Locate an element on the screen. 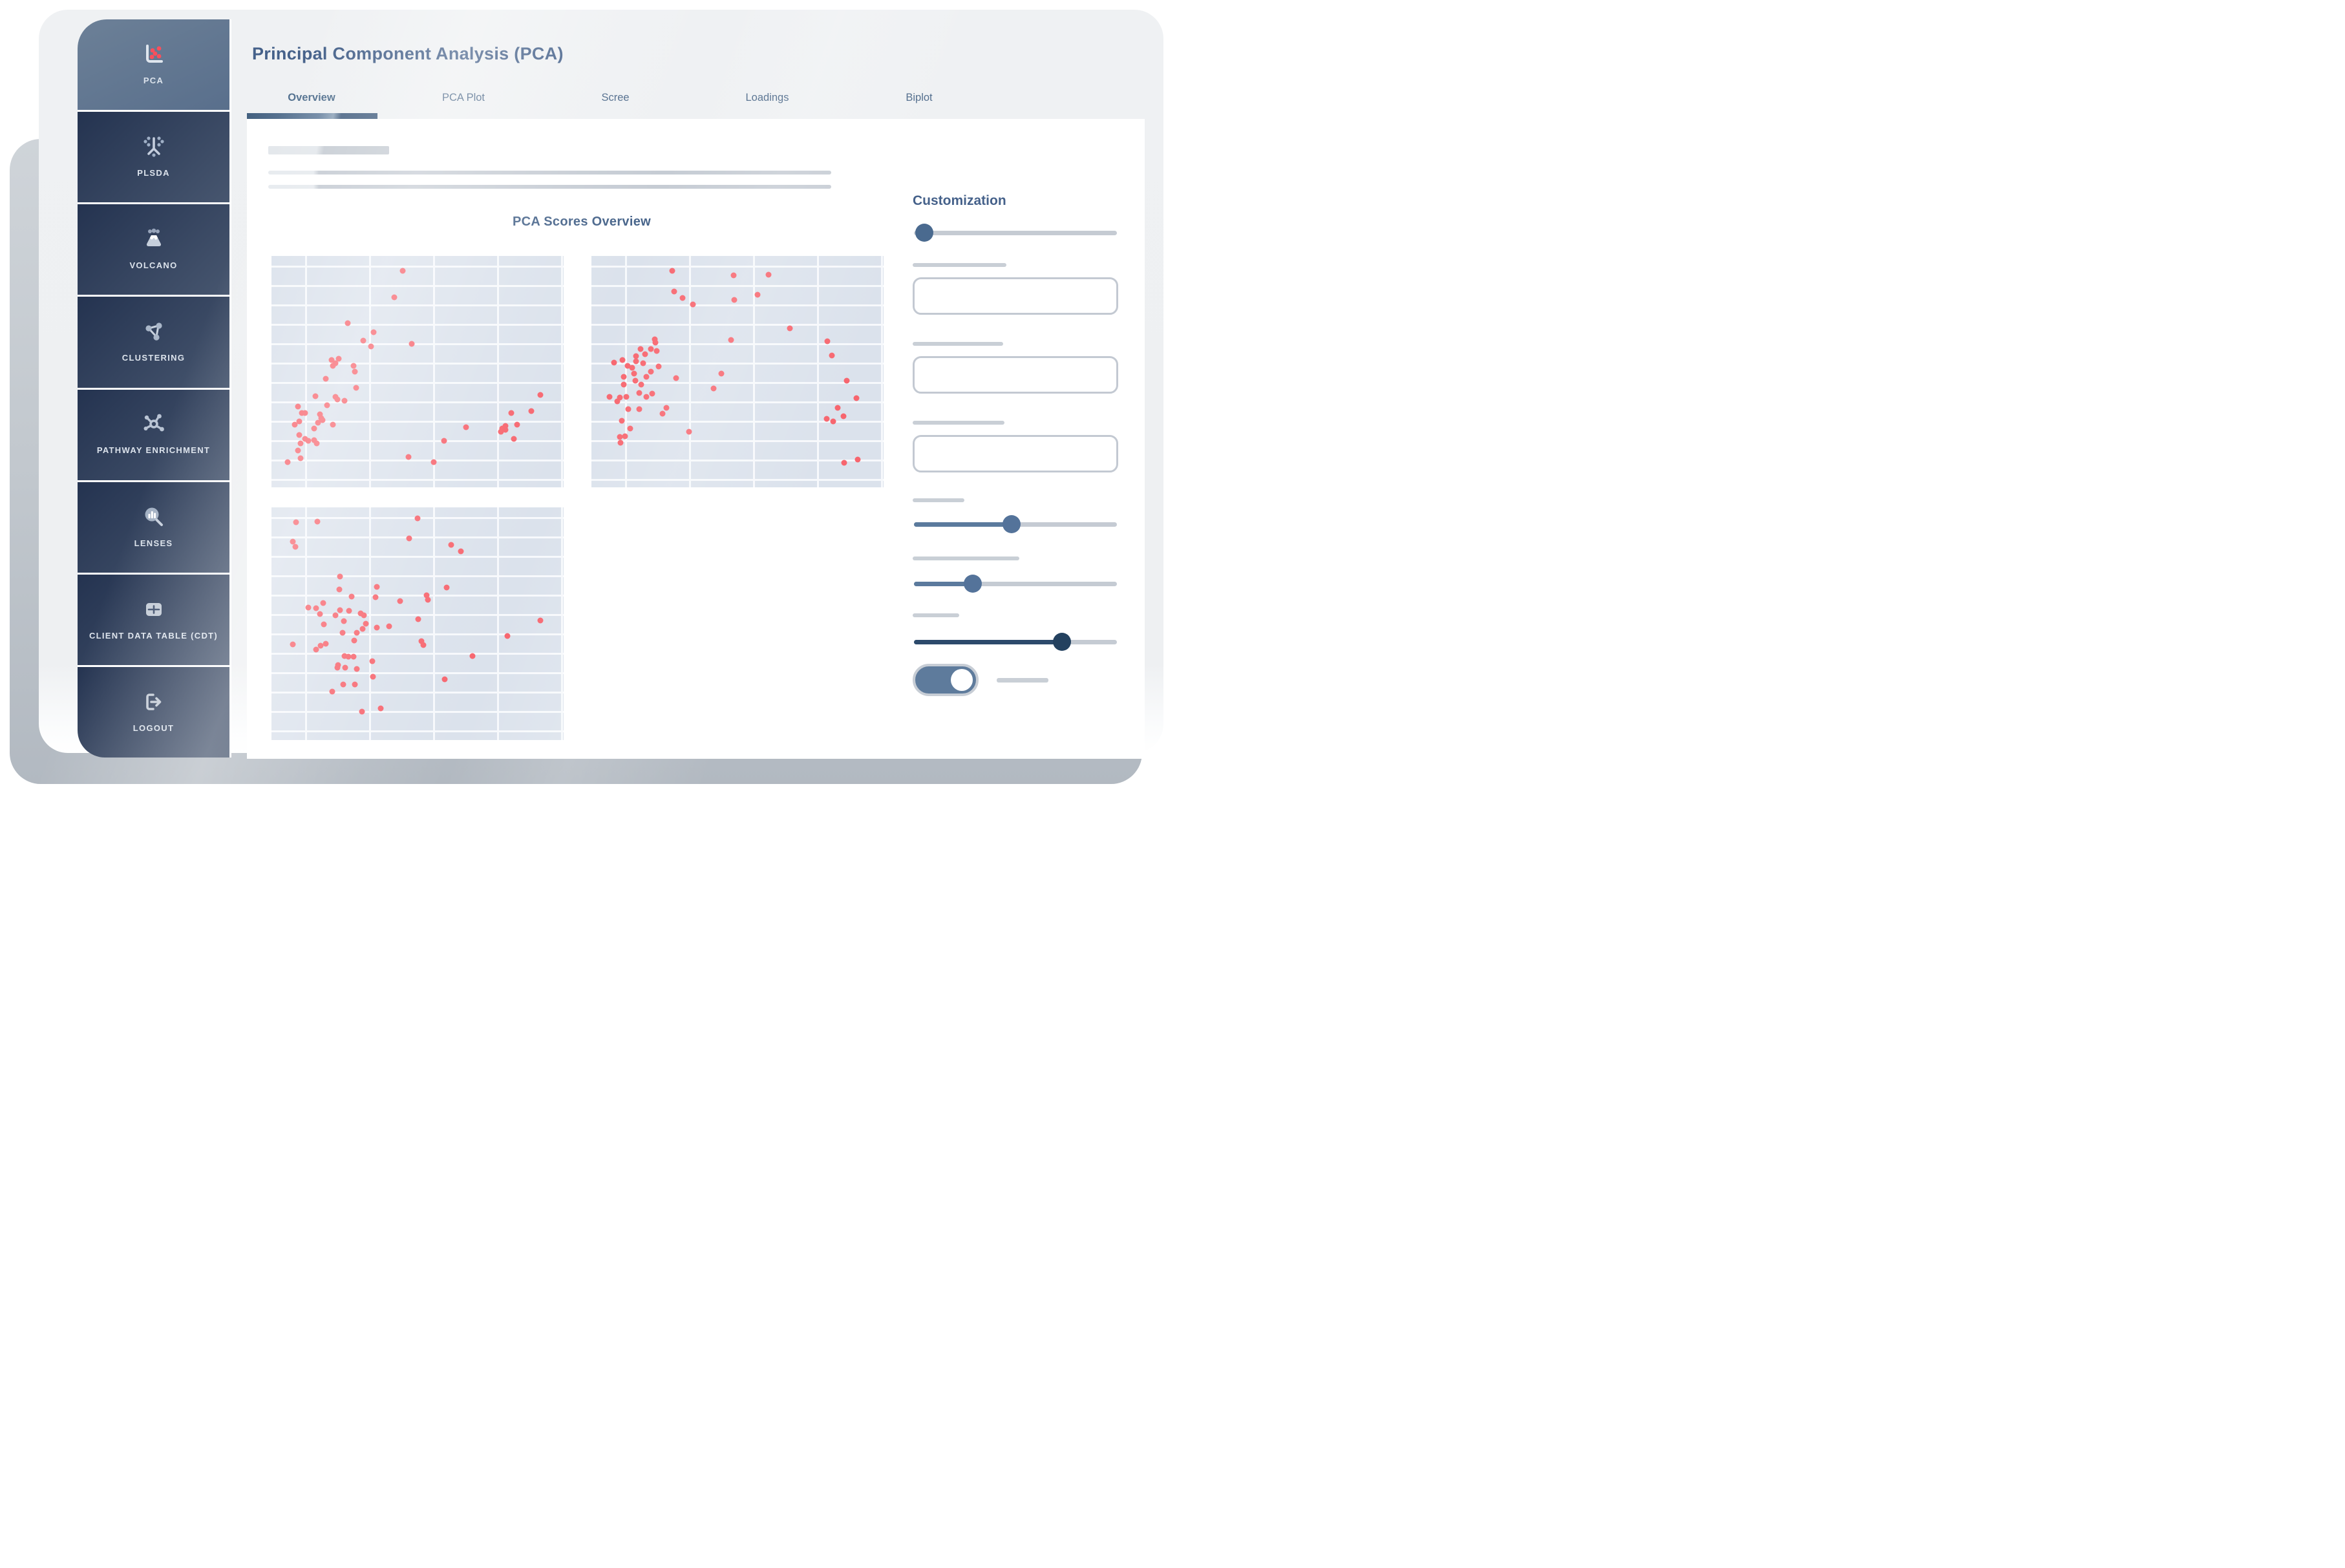 The height and width of the screenshot is (1568, 2345). slider-label-placeholder is located at coordinates (938, 500).